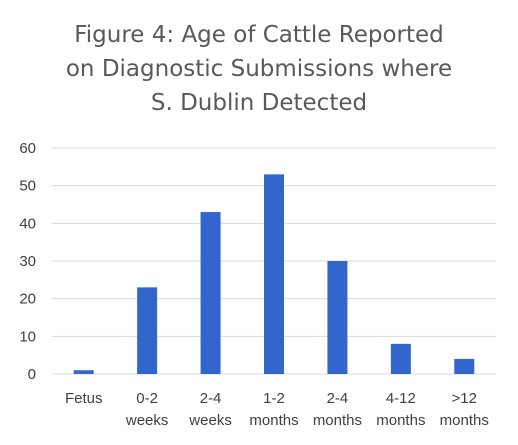 The height and width of the screenshot is (445, 518). Describe the element at coordinates (27, 299) in the screenshot. I see `y-tick-label: 20` at that location.